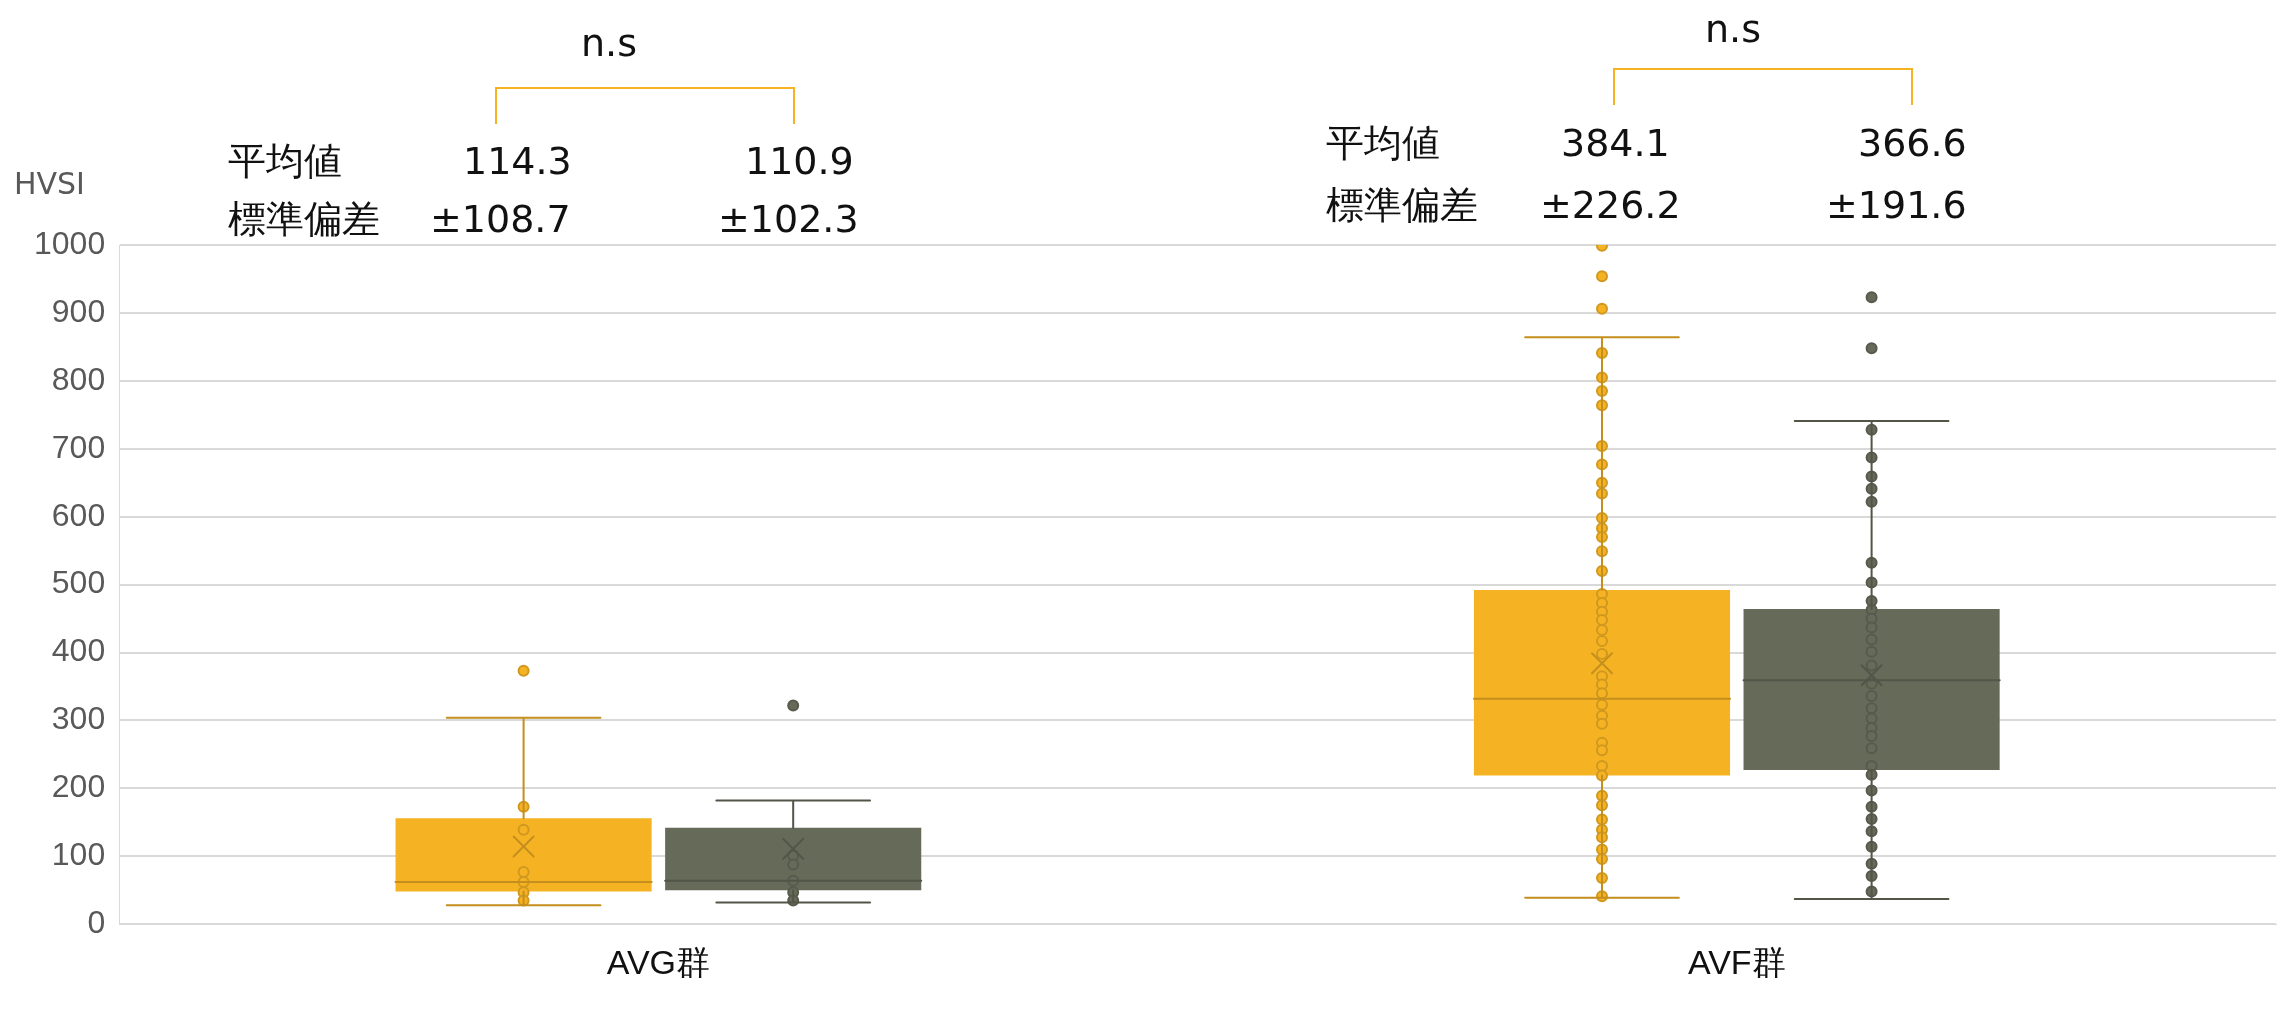 The image size is (2283, 1010). What do you see at coordinates (78, 854) in the screenshot?
I see `y-tick-label: 100` at bounding box center [78, 854].